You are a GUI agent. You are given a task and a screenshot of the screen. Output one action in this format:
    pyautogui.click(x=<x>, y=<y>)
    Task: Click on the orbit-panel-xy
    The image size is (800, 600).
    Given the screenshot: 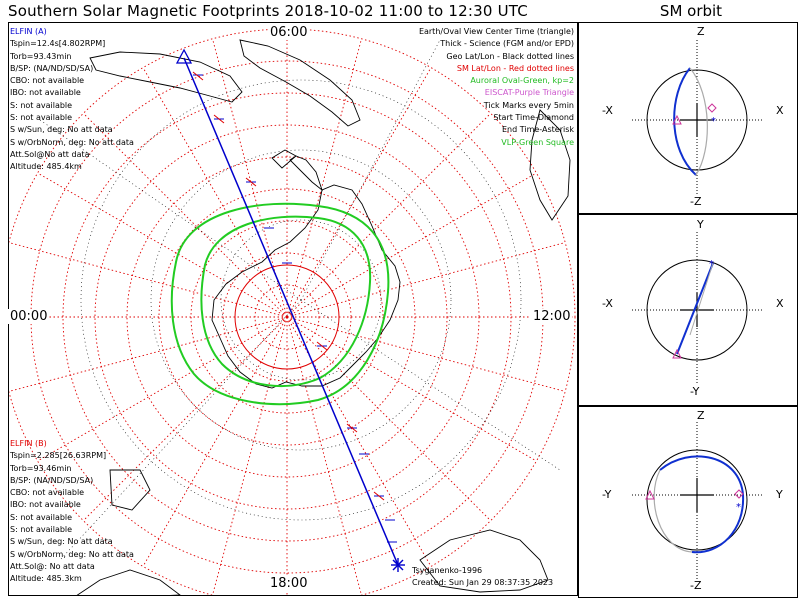 What is the action you would take?
    pyautogui.click(x=688, y=310)
    